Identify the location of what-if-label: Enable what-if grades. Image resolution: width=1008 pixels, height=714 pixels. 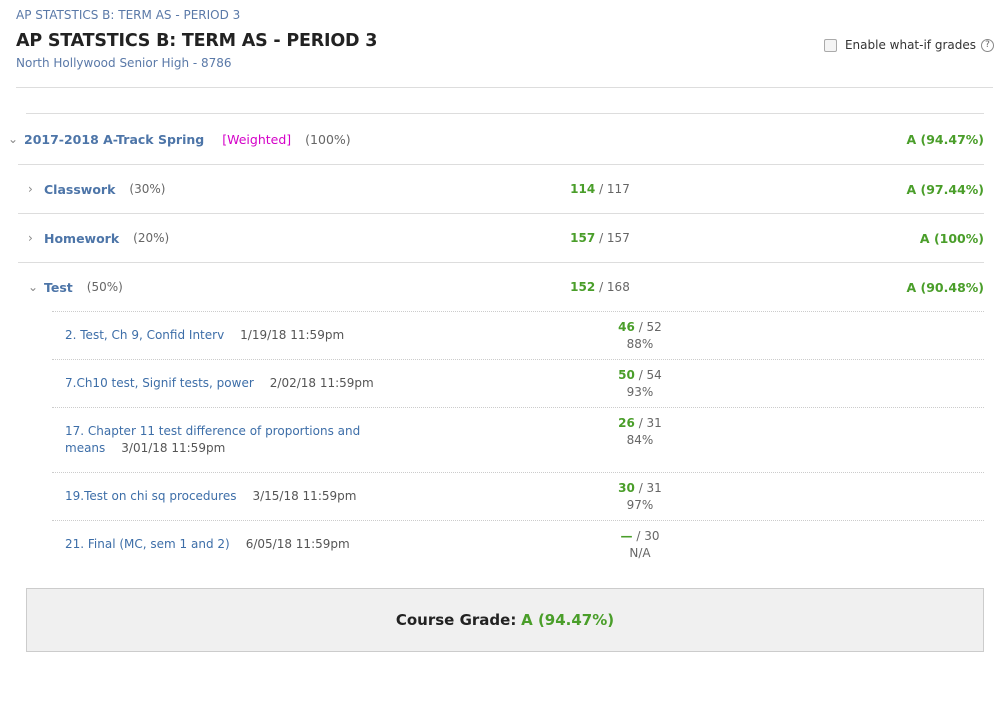
(910, 45).